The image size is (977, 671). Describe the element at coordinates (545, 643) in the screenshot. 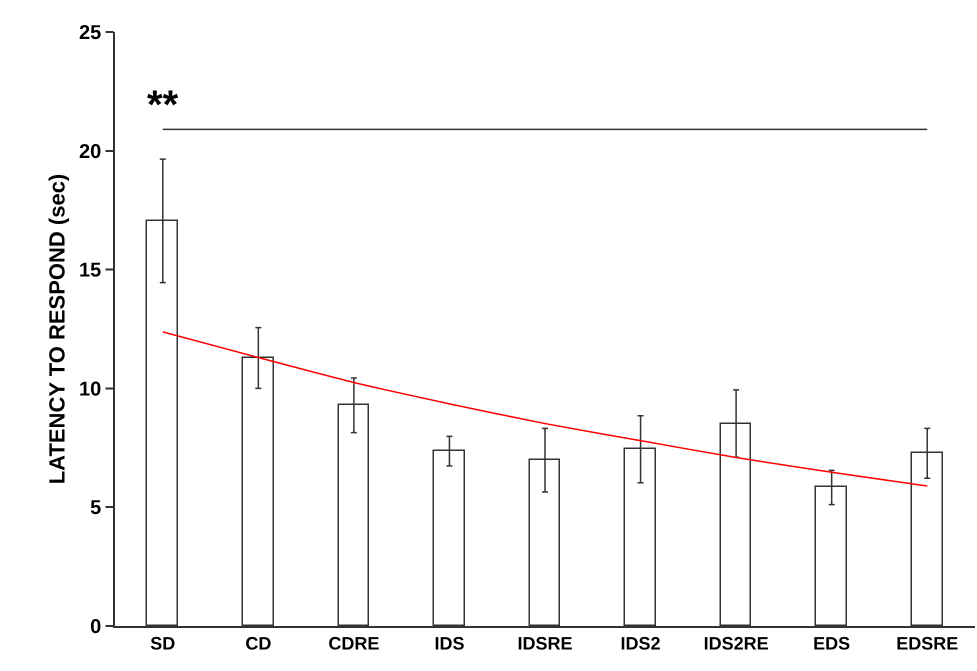

I see `x-tick-label: IDSRE` at that location.